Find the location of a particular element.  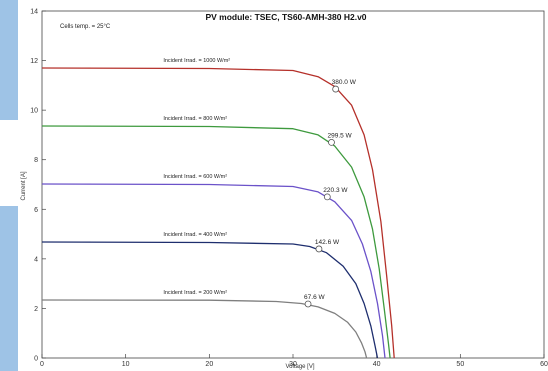

mpp-label-4: 67.6 W is located at coordinates (314, 297).